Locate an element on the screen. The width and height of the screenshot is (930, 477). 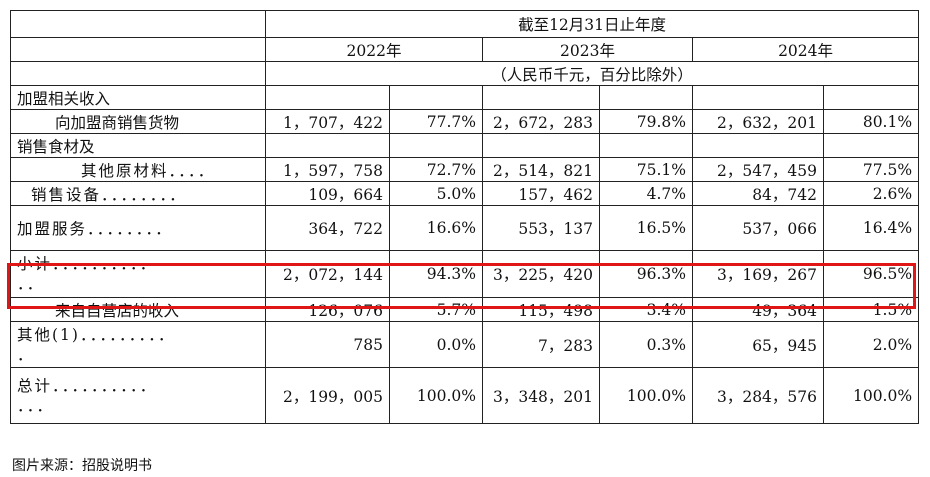
row-label-line1: 总计．．．．．．．．．． is located at coordinates (87, 385).